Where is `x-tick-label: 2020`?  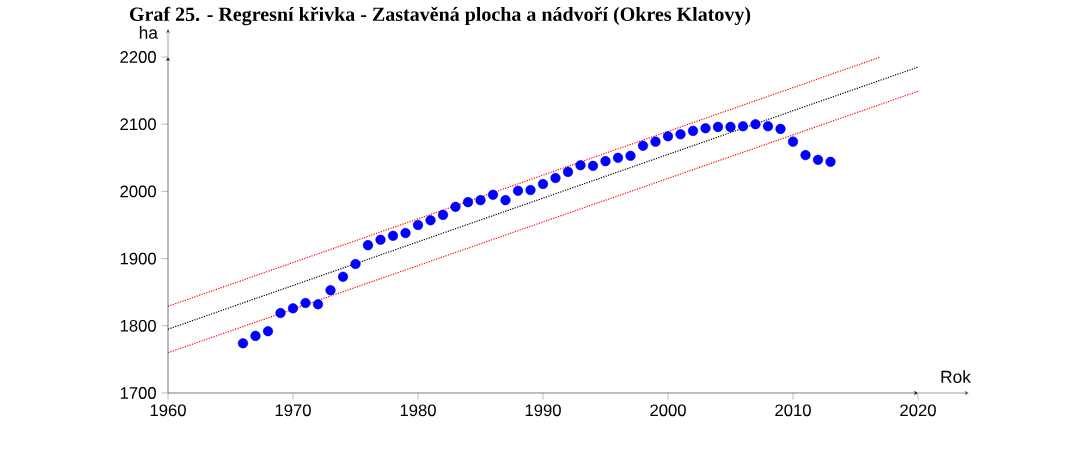 x-tick-label: 2020 is located at coordinates (918, 410).